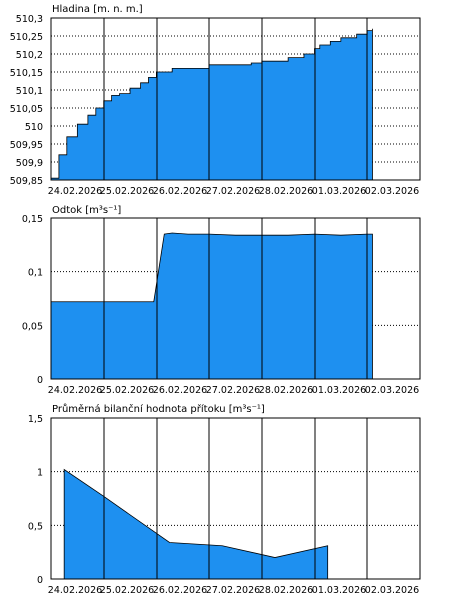 This screenshot has width=450, height=610. Describe the element at coordinates (26, 37) in the screenshot. I see `y-tick-label: 510,25` at that location.